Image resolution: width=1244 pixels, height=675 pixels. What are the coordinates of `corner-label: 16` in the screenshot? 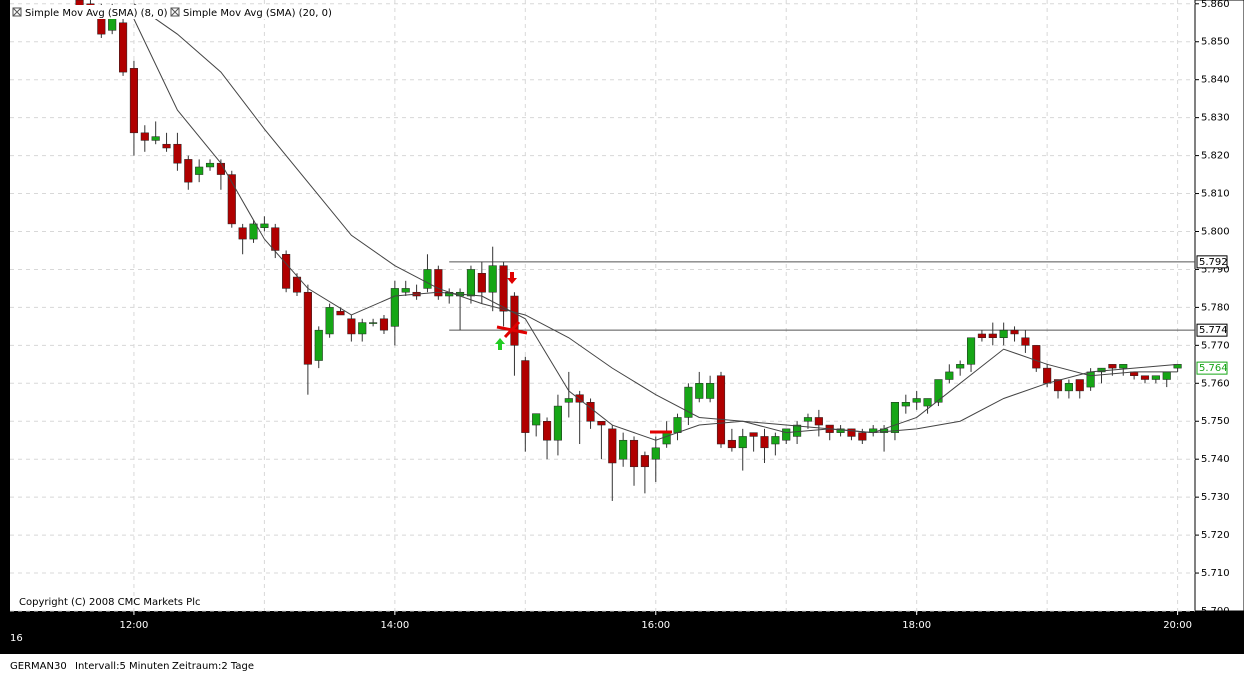 It's located at (16, 638).